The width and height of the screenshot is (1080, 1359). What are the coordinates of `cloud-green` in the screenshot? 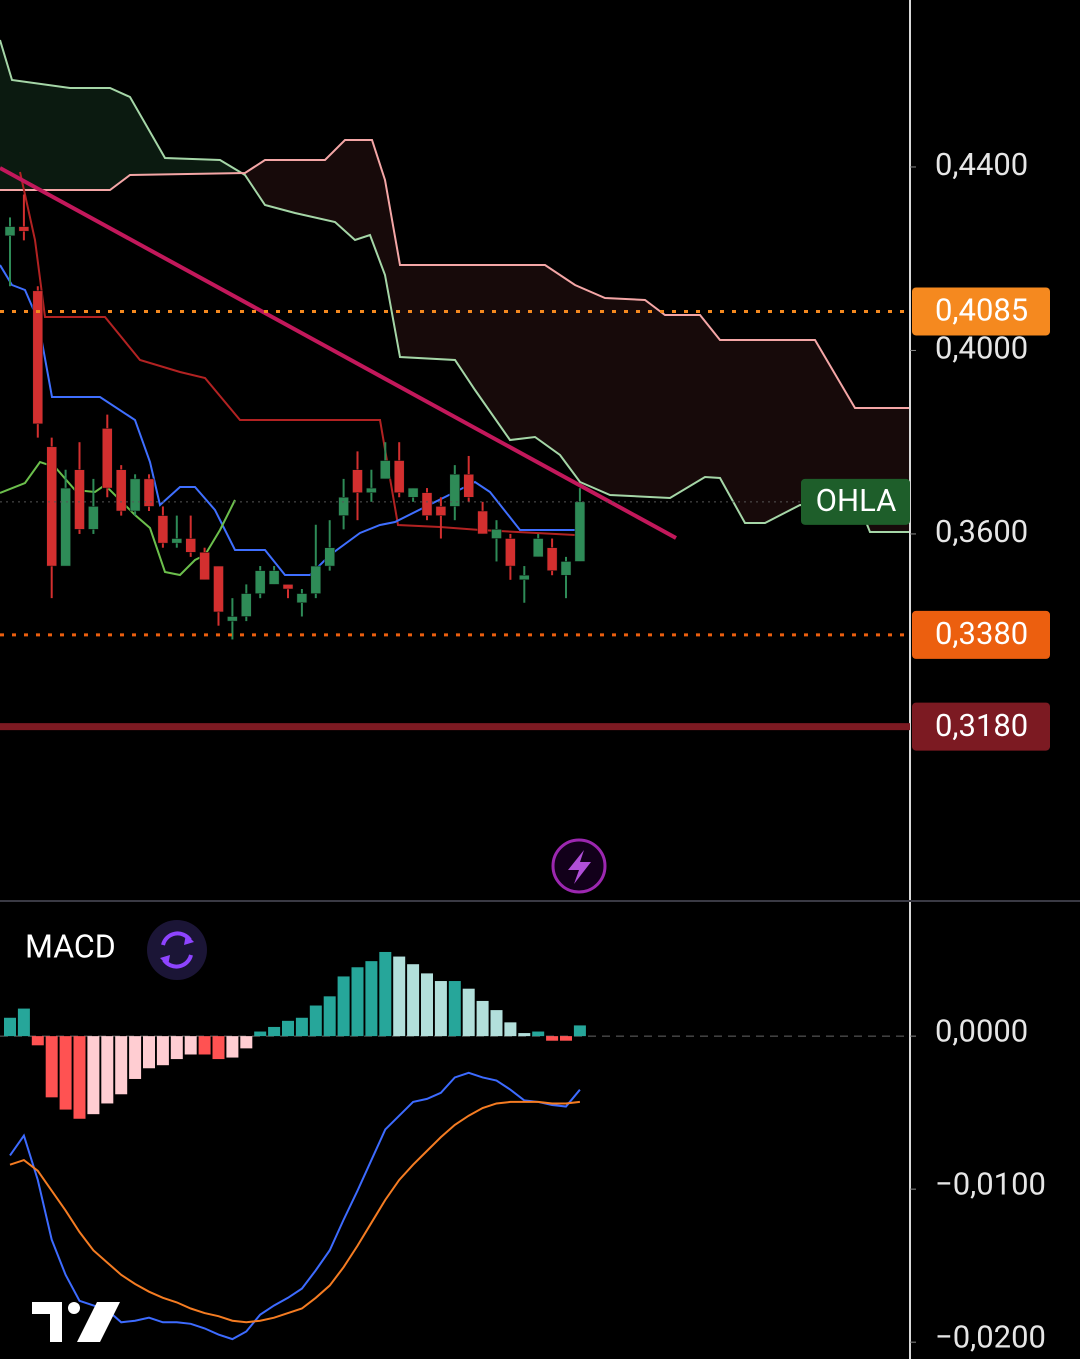 It's located at (120, 115).